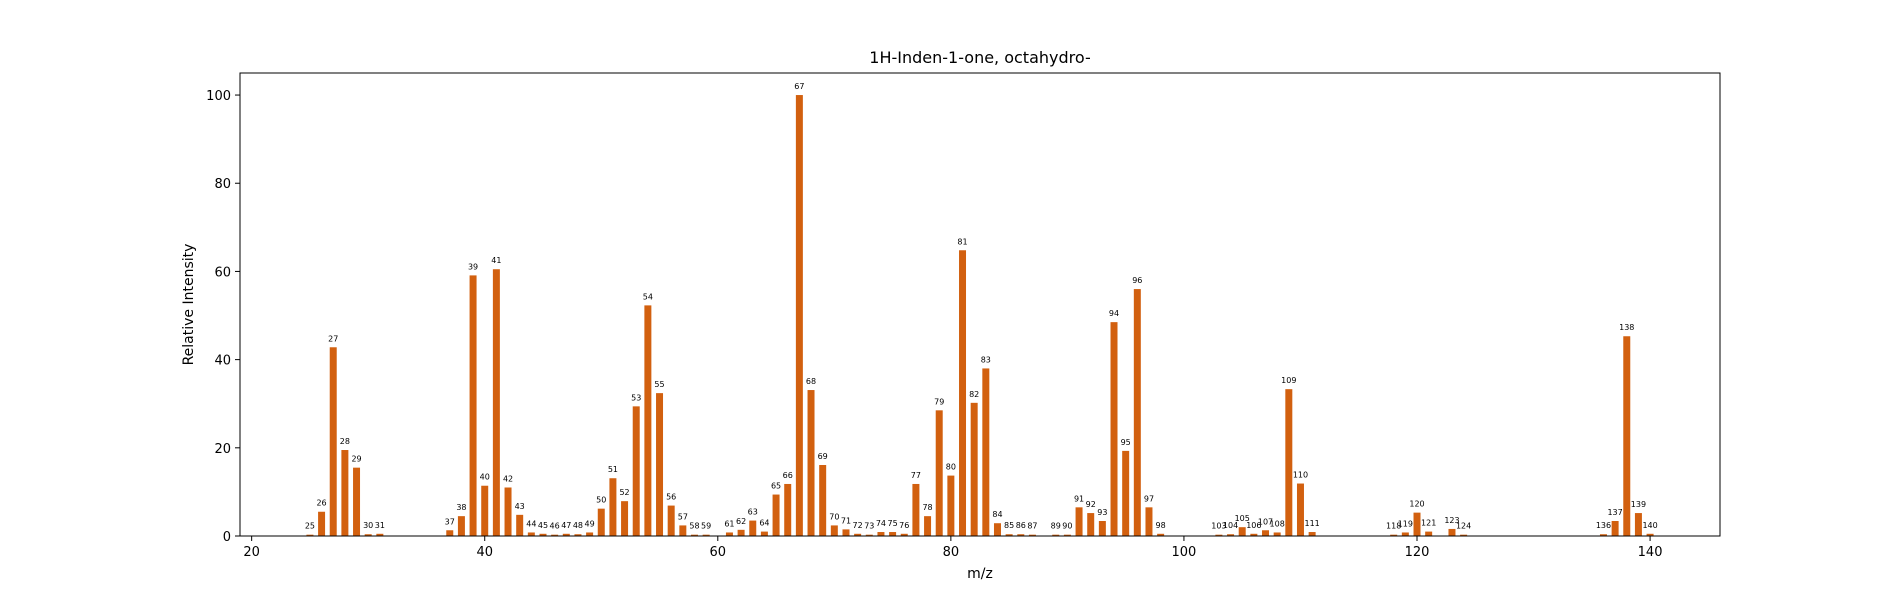 The image size is (1900, 600). What do you see at coordinates (1451, 520) in the screenshot?
I see `bar-label-mz-123: 123` at bounding box center [1451, 520].